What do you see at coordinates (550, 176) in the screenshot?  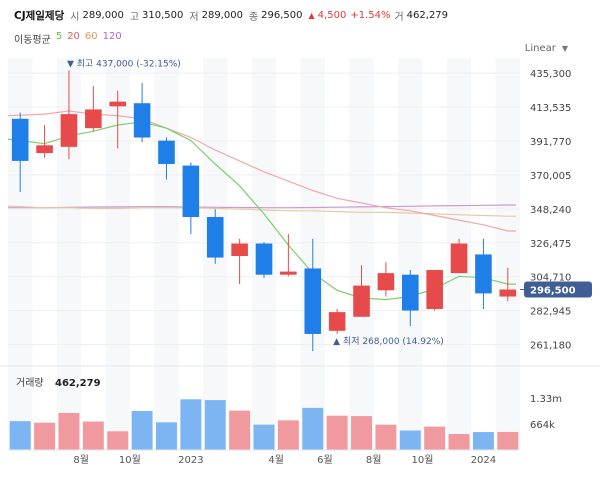 I see `price-tick-label: 370,005` at bounding box center [550, 176].